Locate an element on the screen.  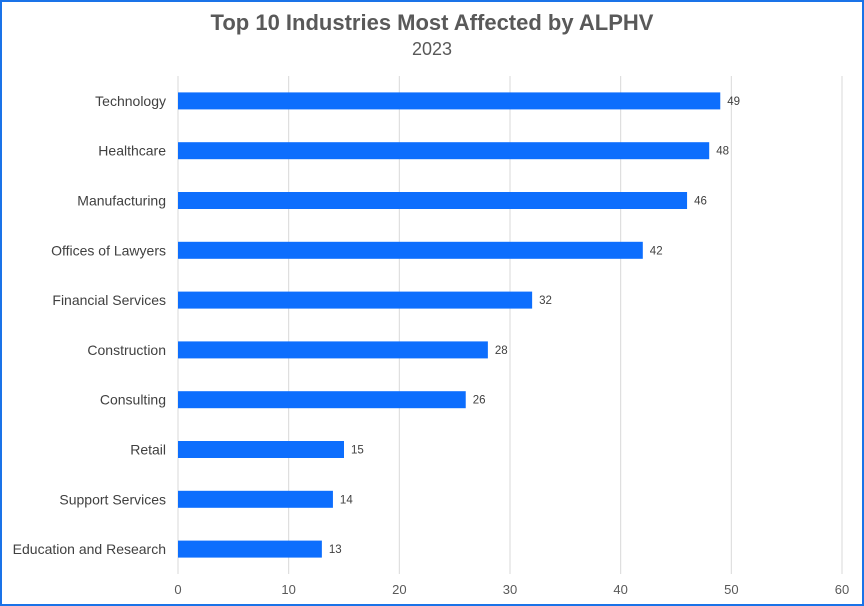
data-label: 49 is located at coordinates (733, 102).